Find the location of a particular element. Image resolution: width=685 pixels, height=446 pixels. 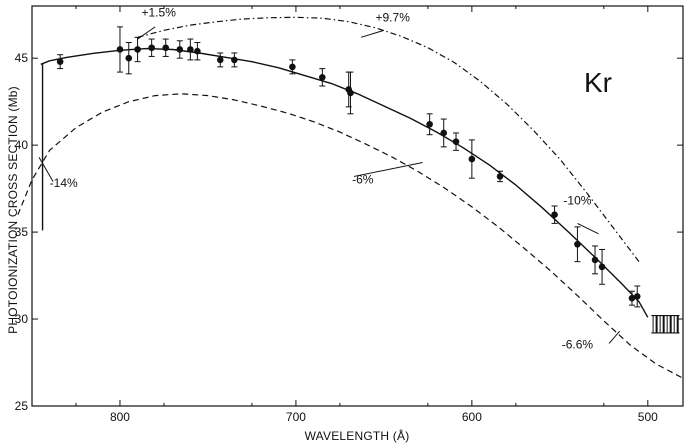

x-tick-label: 700 is located at coordinates (296, 417).